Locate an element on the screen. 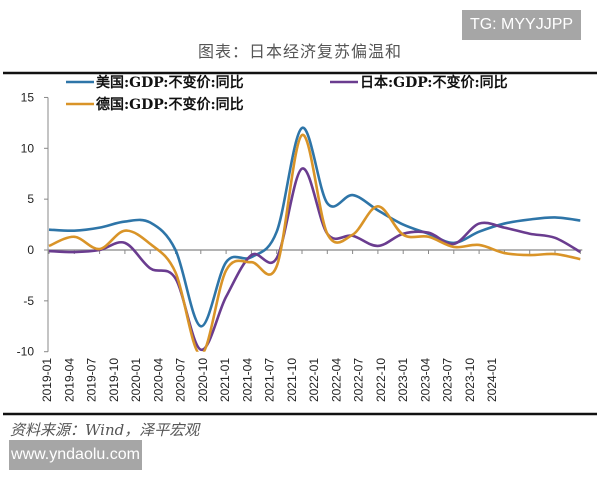 Image resolution: width=600 pixels, height=480 pixels. x-tick-label: 2020-04 is located at coordinates (158, 380).